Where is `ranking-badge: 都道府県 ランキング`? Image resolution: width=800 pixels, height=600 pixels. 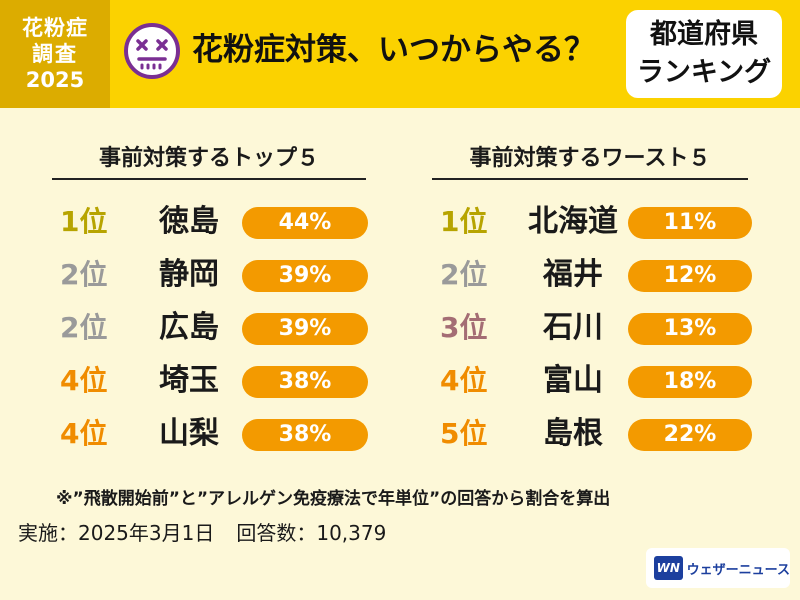
ranking-badge: 都道府県 ランキング is located at coordinates (704, 54).